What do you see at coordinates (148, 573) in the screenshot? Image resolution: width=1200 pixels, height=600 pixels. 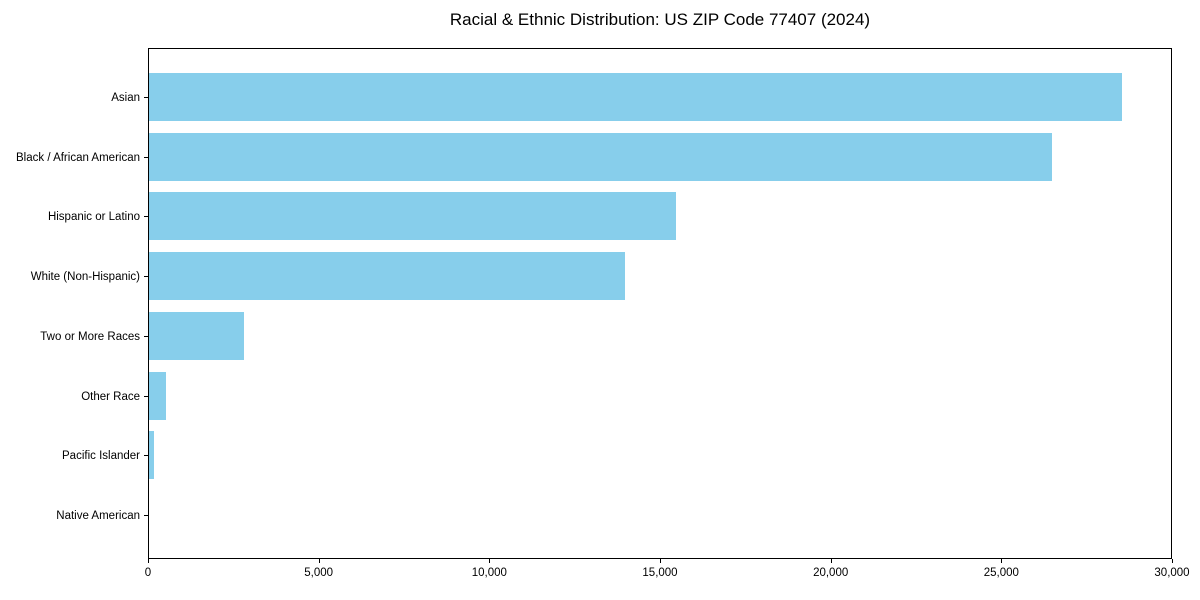 I see `x-tick-label: 0` at bounding box center [148, 573].